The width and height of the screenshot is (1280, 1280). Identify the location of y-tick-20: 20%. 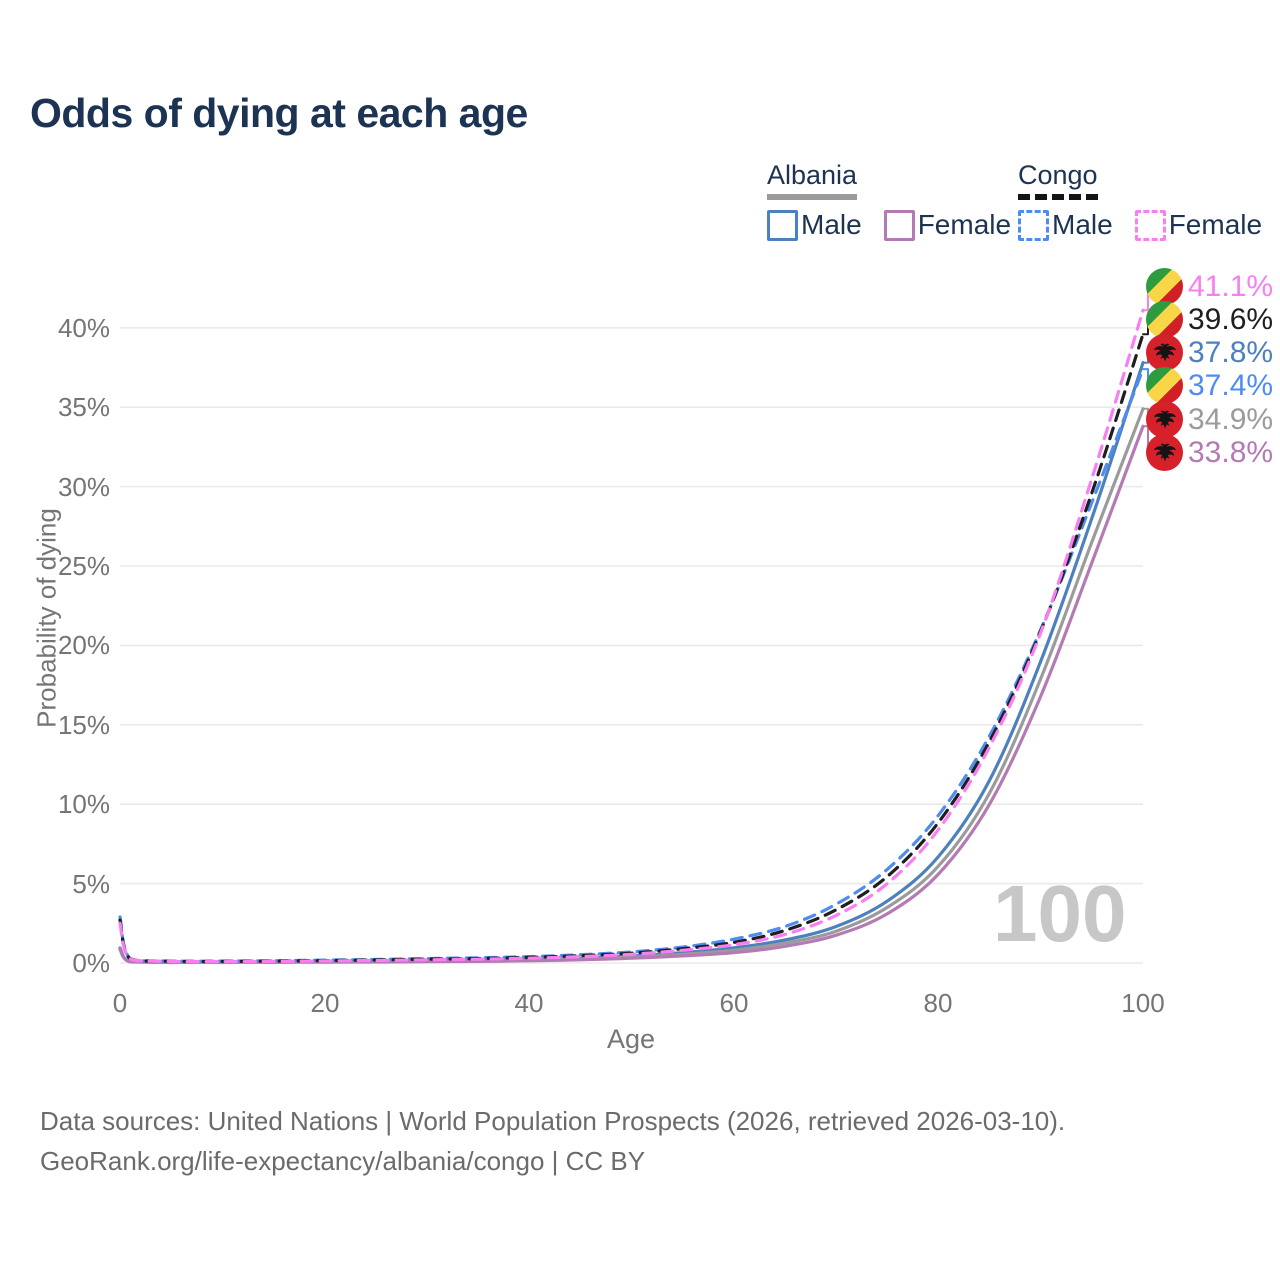
(83, 645).